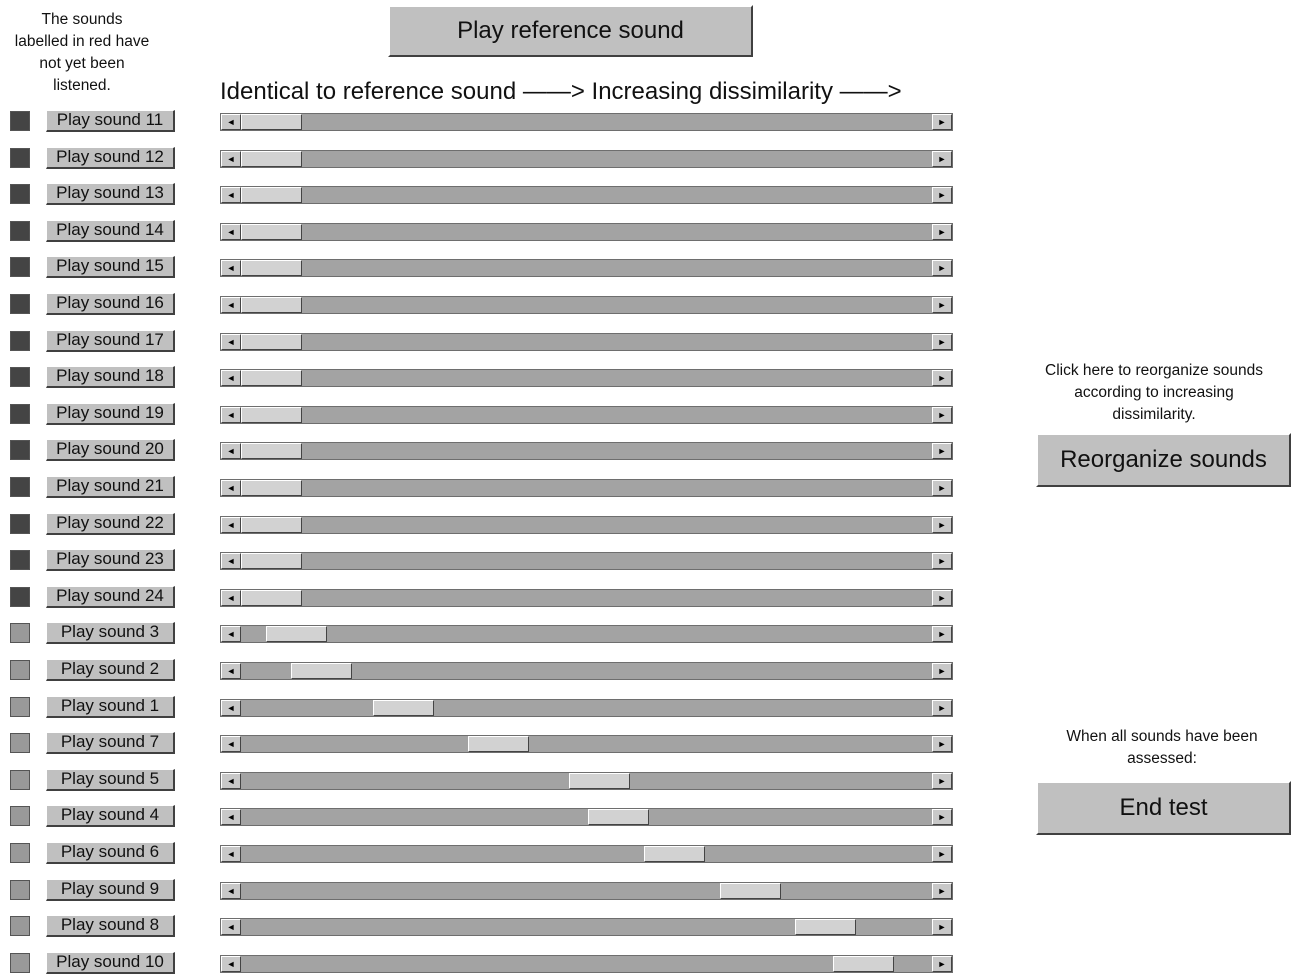 Image resolution: width=1291 pixels, height=976 pixels. I want to click on play-sound-button: Play sound 8, so click(110, 926).